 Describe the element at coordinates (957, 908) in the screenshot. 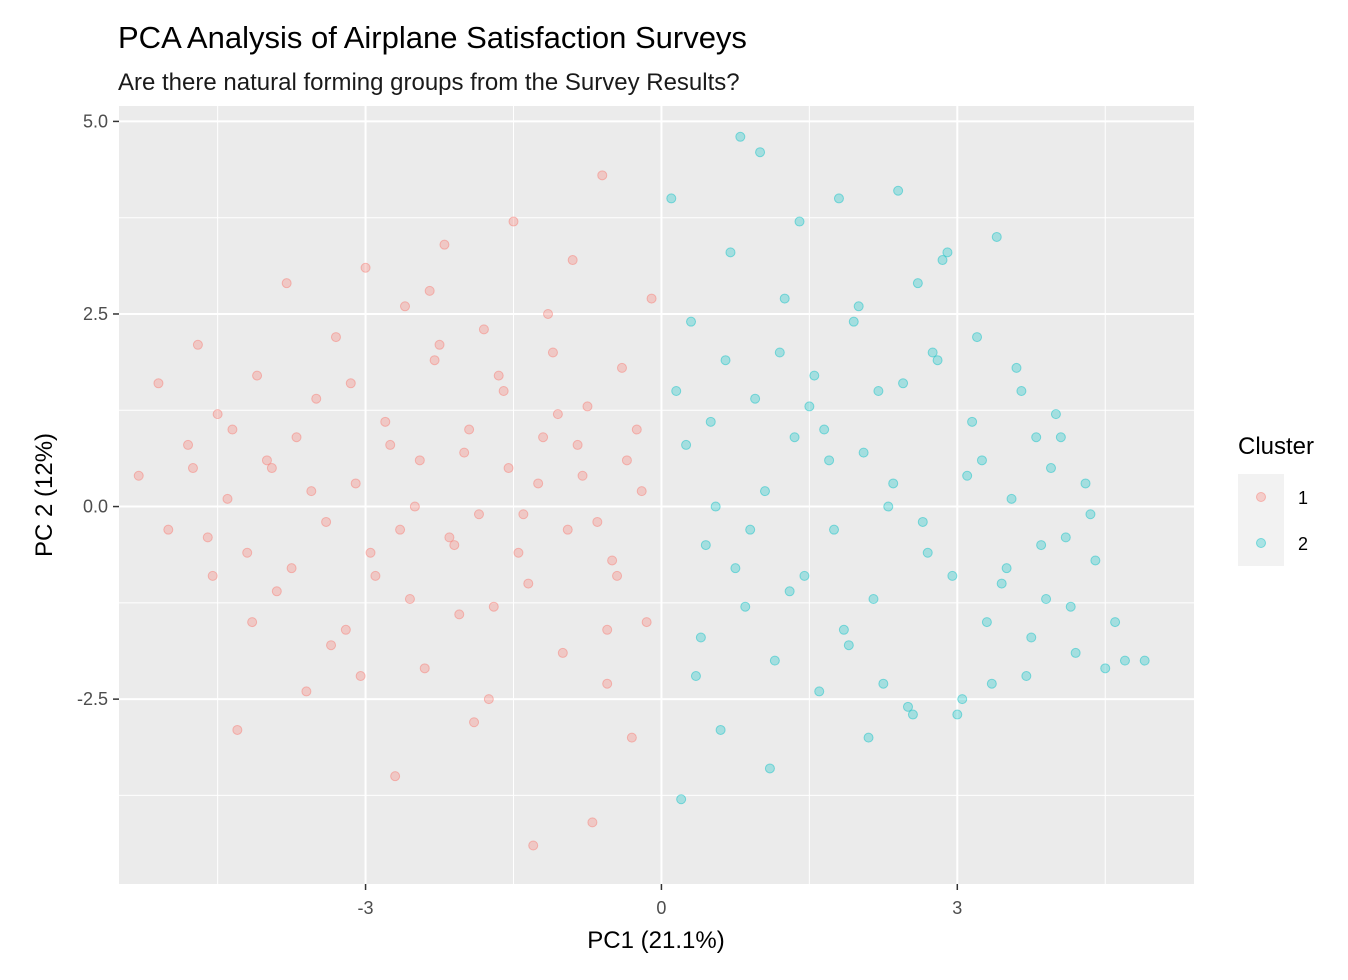

I see `x-tick-label: 3` at that location.